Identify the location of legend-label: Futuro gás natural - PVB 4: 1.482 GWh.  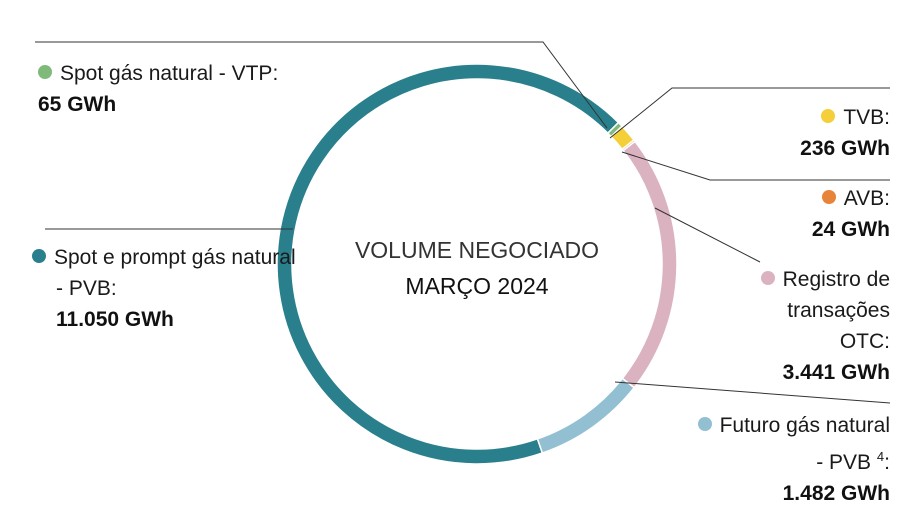
(790, 459).